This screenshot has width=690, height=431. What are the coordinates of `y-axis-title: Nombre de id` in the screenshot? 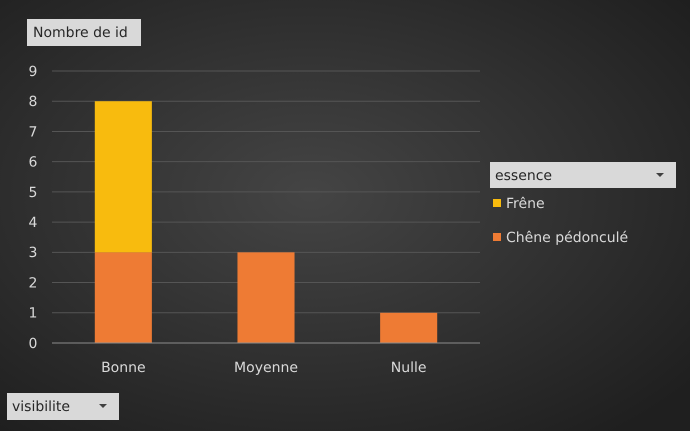 It's located at (80, 33).